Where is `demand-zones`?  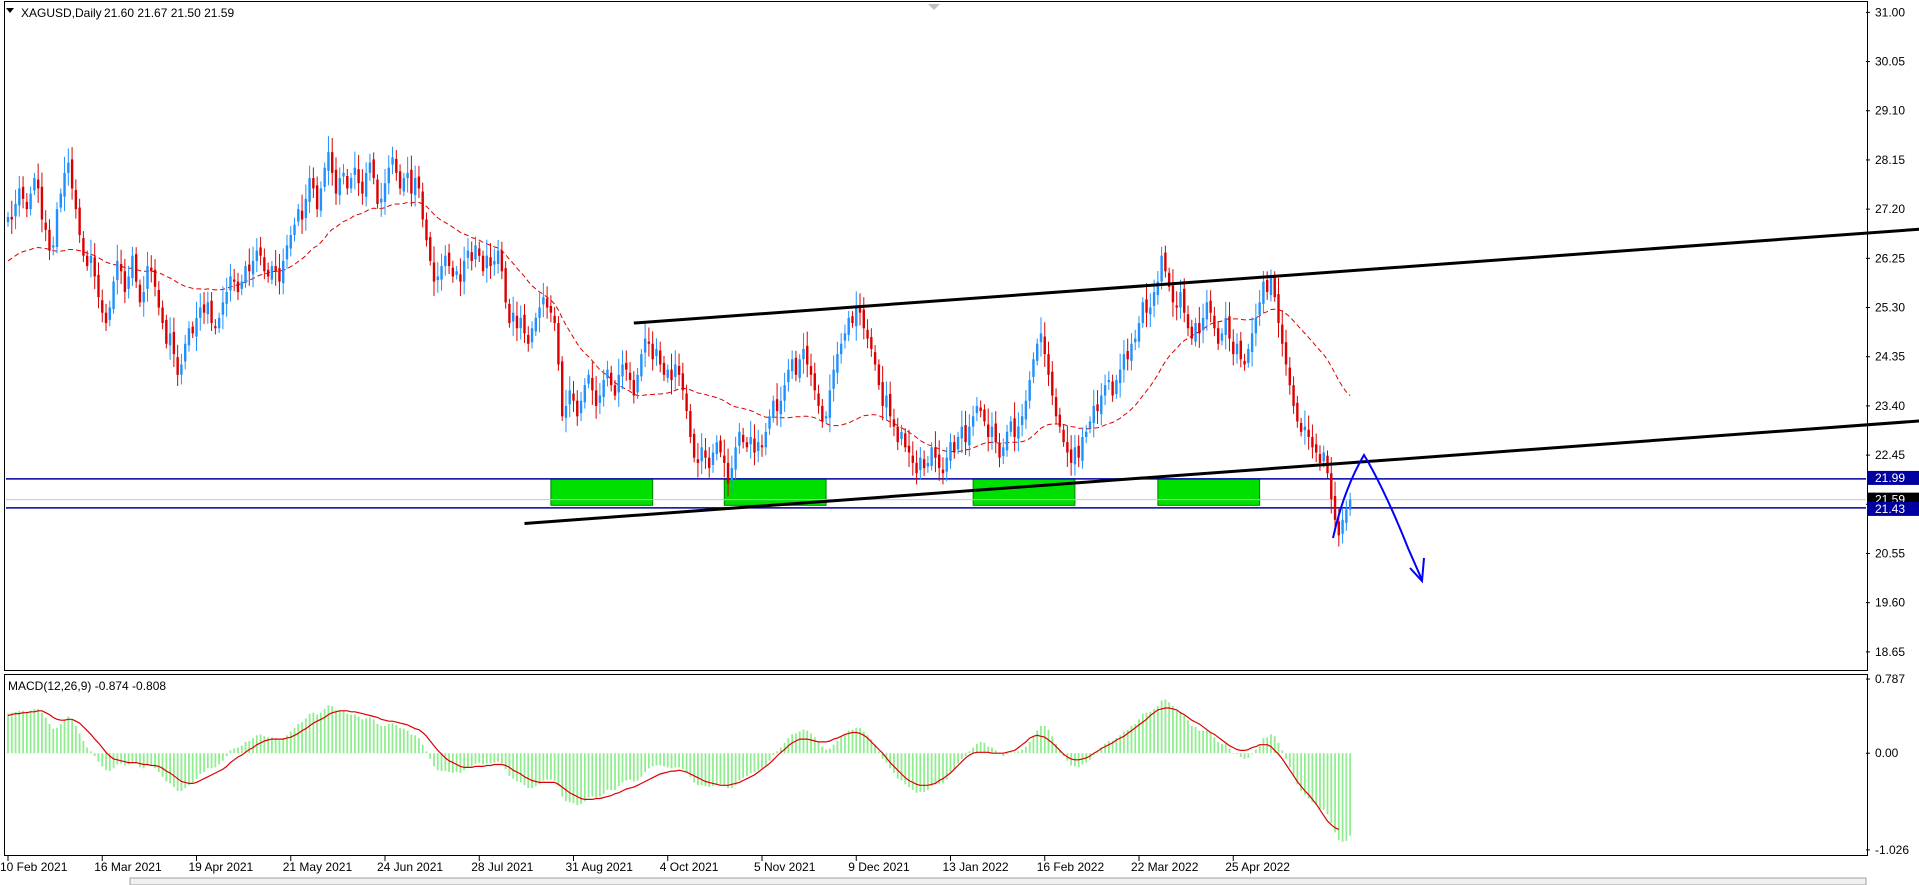
demand-zones is located at coordinates (905, 492).